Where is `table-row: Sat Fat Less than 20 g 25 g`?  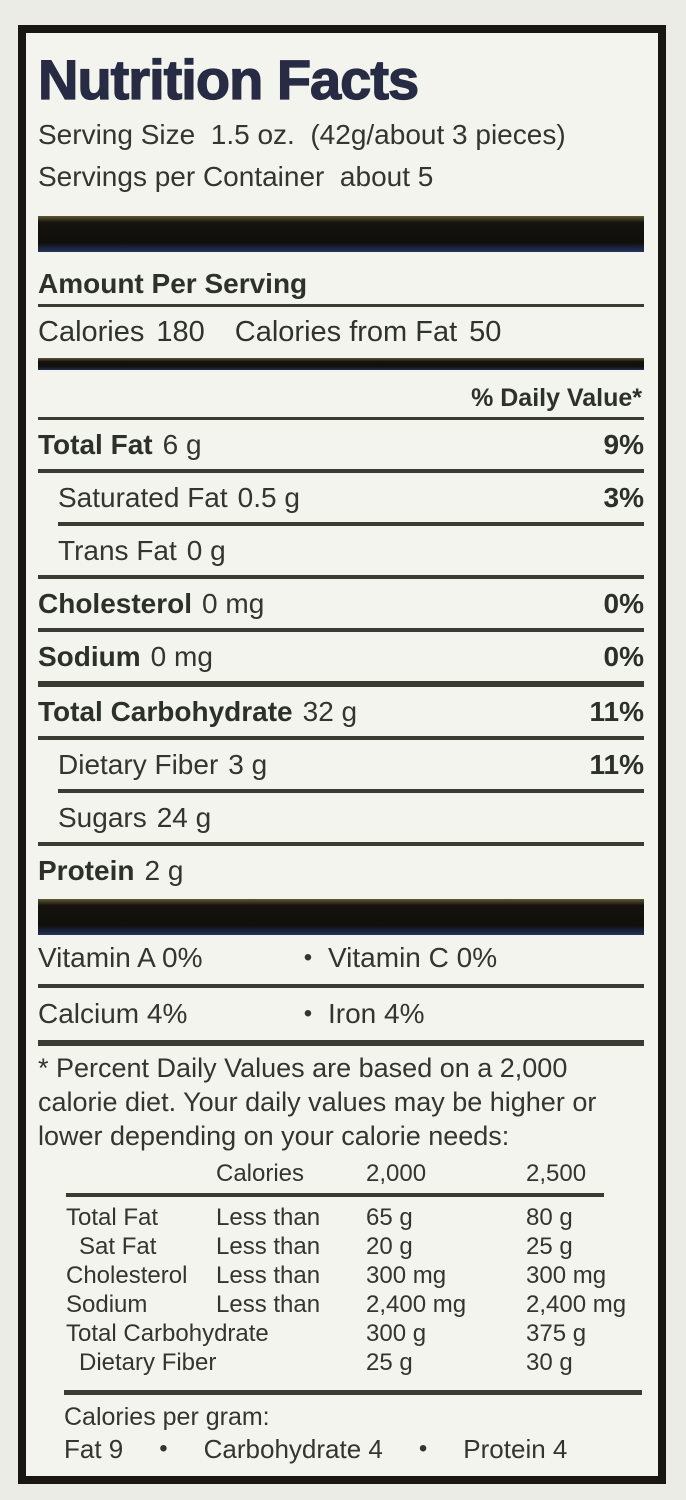
table-row: Sat Fat Less than 20 g 25 g is located at coordinates (355, 1246).